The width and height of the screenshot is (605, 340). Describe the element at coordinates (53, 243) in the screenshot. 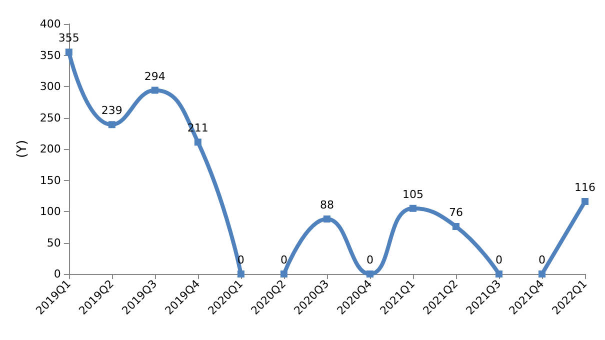

I see `y-tick-label: 50` at that location.